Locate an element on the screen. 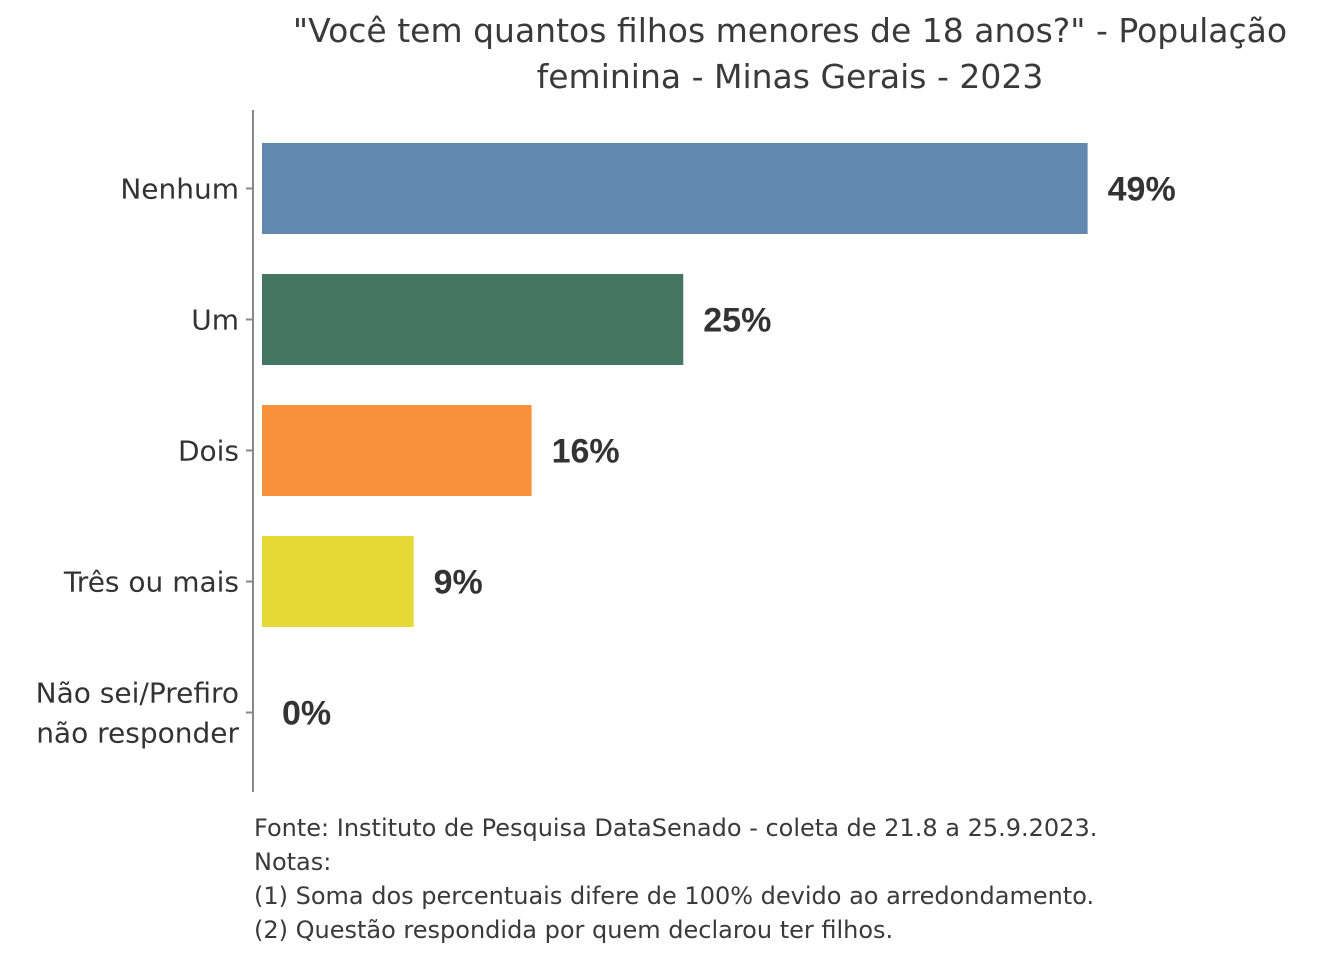 Image resolution: width=1344 pixels, height=960 pixels. category-label: Um is located at coordinates (215, 320).